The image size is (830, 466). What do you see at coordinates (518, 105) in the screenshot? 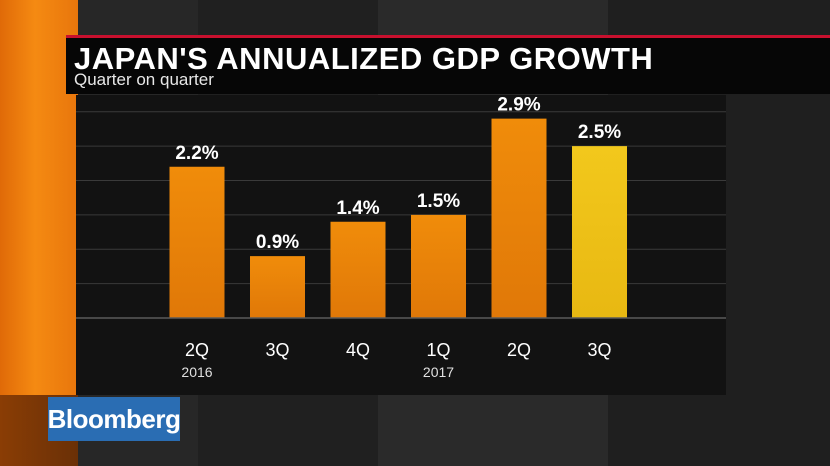
I see `bar-value-label: 2.9%` at bounding box center [518, 105].